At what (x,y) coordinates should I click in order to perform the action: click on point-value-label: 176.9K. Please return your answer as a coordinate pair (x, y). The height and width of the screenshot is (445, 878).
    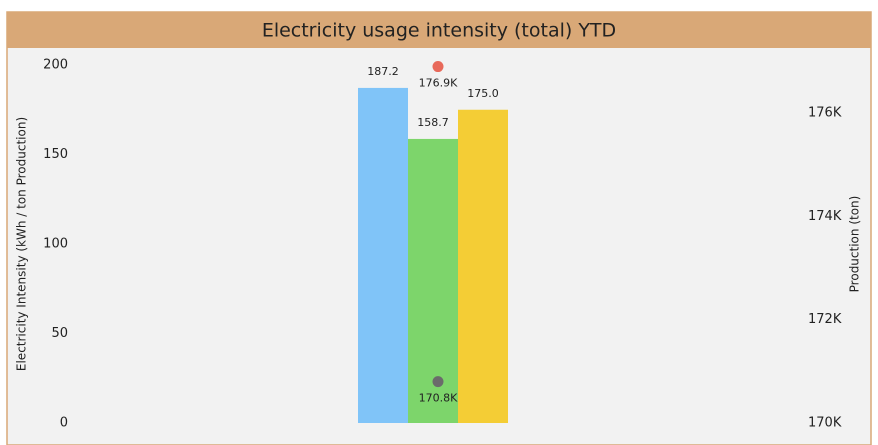
    Looking at the image, I should click on (438, 83).